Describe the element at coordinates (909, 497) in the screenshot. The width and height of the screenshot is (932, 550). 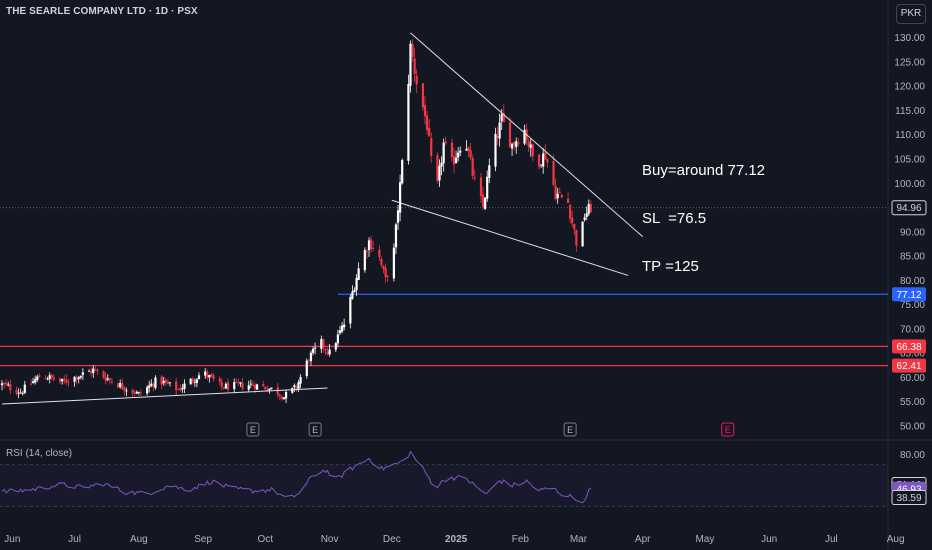
I see `rsi-value-tag-bg` at that location.